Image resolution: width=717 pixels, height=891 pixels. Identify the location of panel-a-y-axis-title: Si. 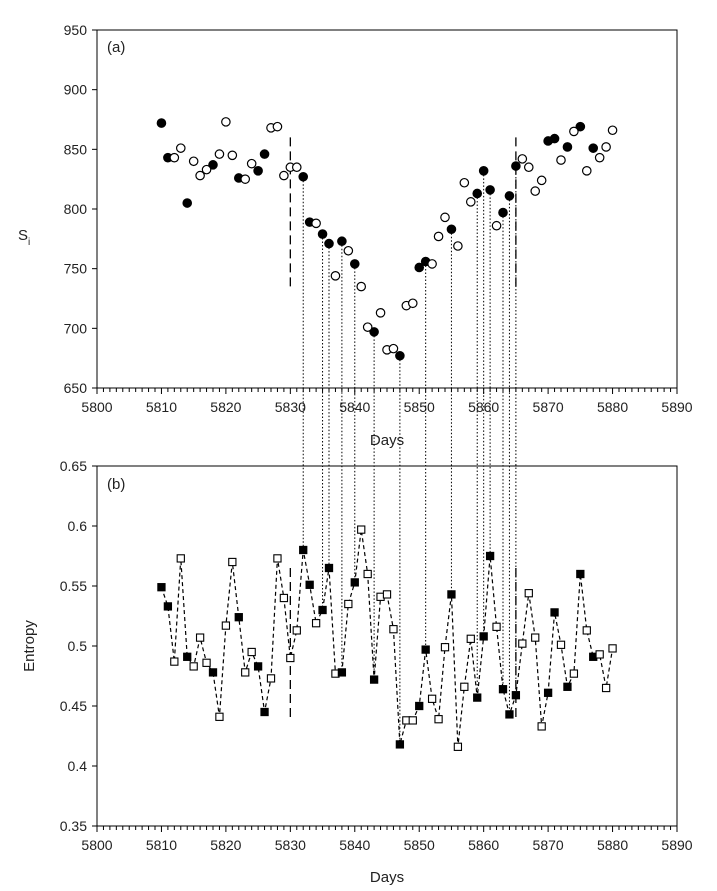
(24, 237).